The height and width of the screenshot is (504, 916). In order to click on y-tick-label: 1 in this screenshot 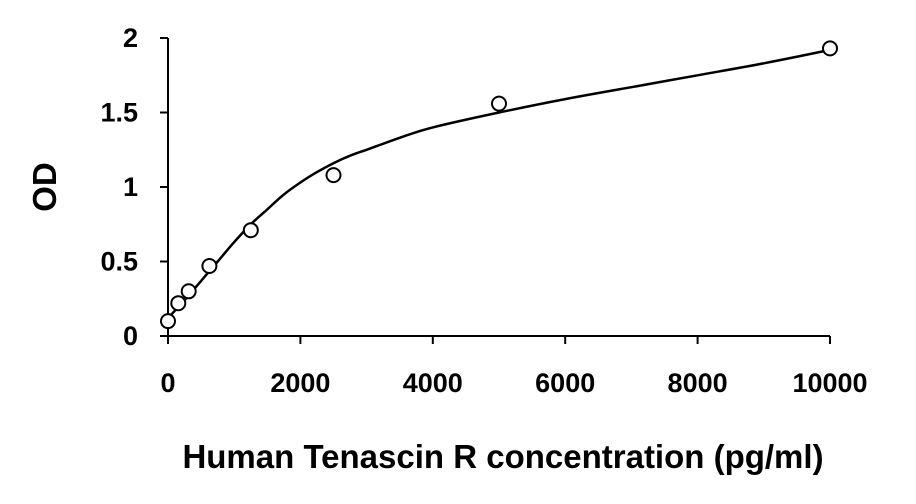, I will do `click(130, 187)`.